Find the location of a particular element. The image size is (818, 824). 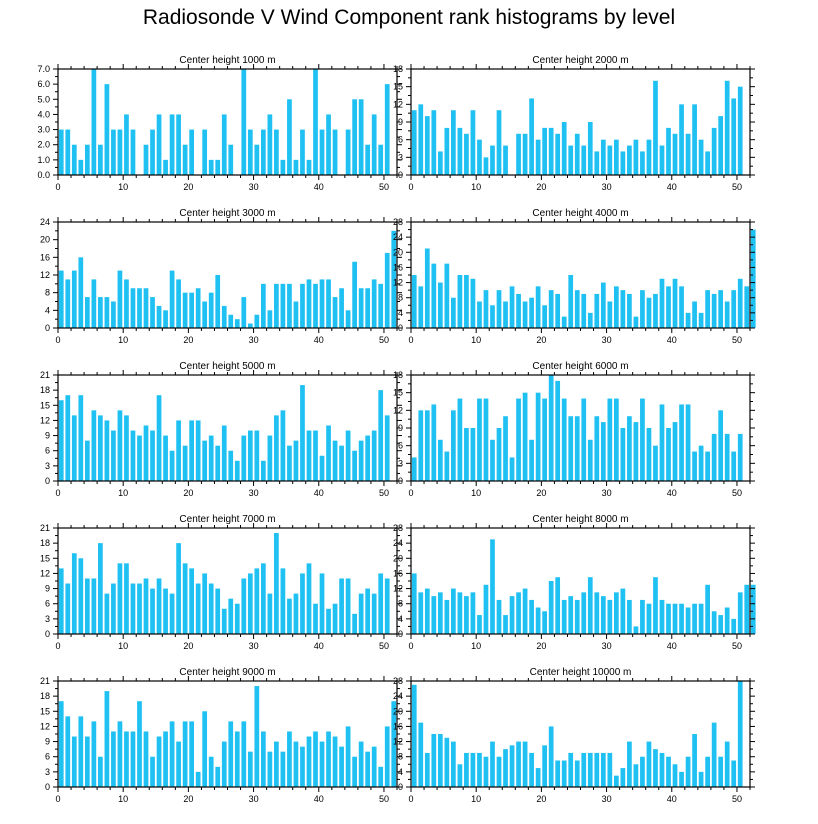

y-tick-label: 15 is located at coordinates (398, 87).